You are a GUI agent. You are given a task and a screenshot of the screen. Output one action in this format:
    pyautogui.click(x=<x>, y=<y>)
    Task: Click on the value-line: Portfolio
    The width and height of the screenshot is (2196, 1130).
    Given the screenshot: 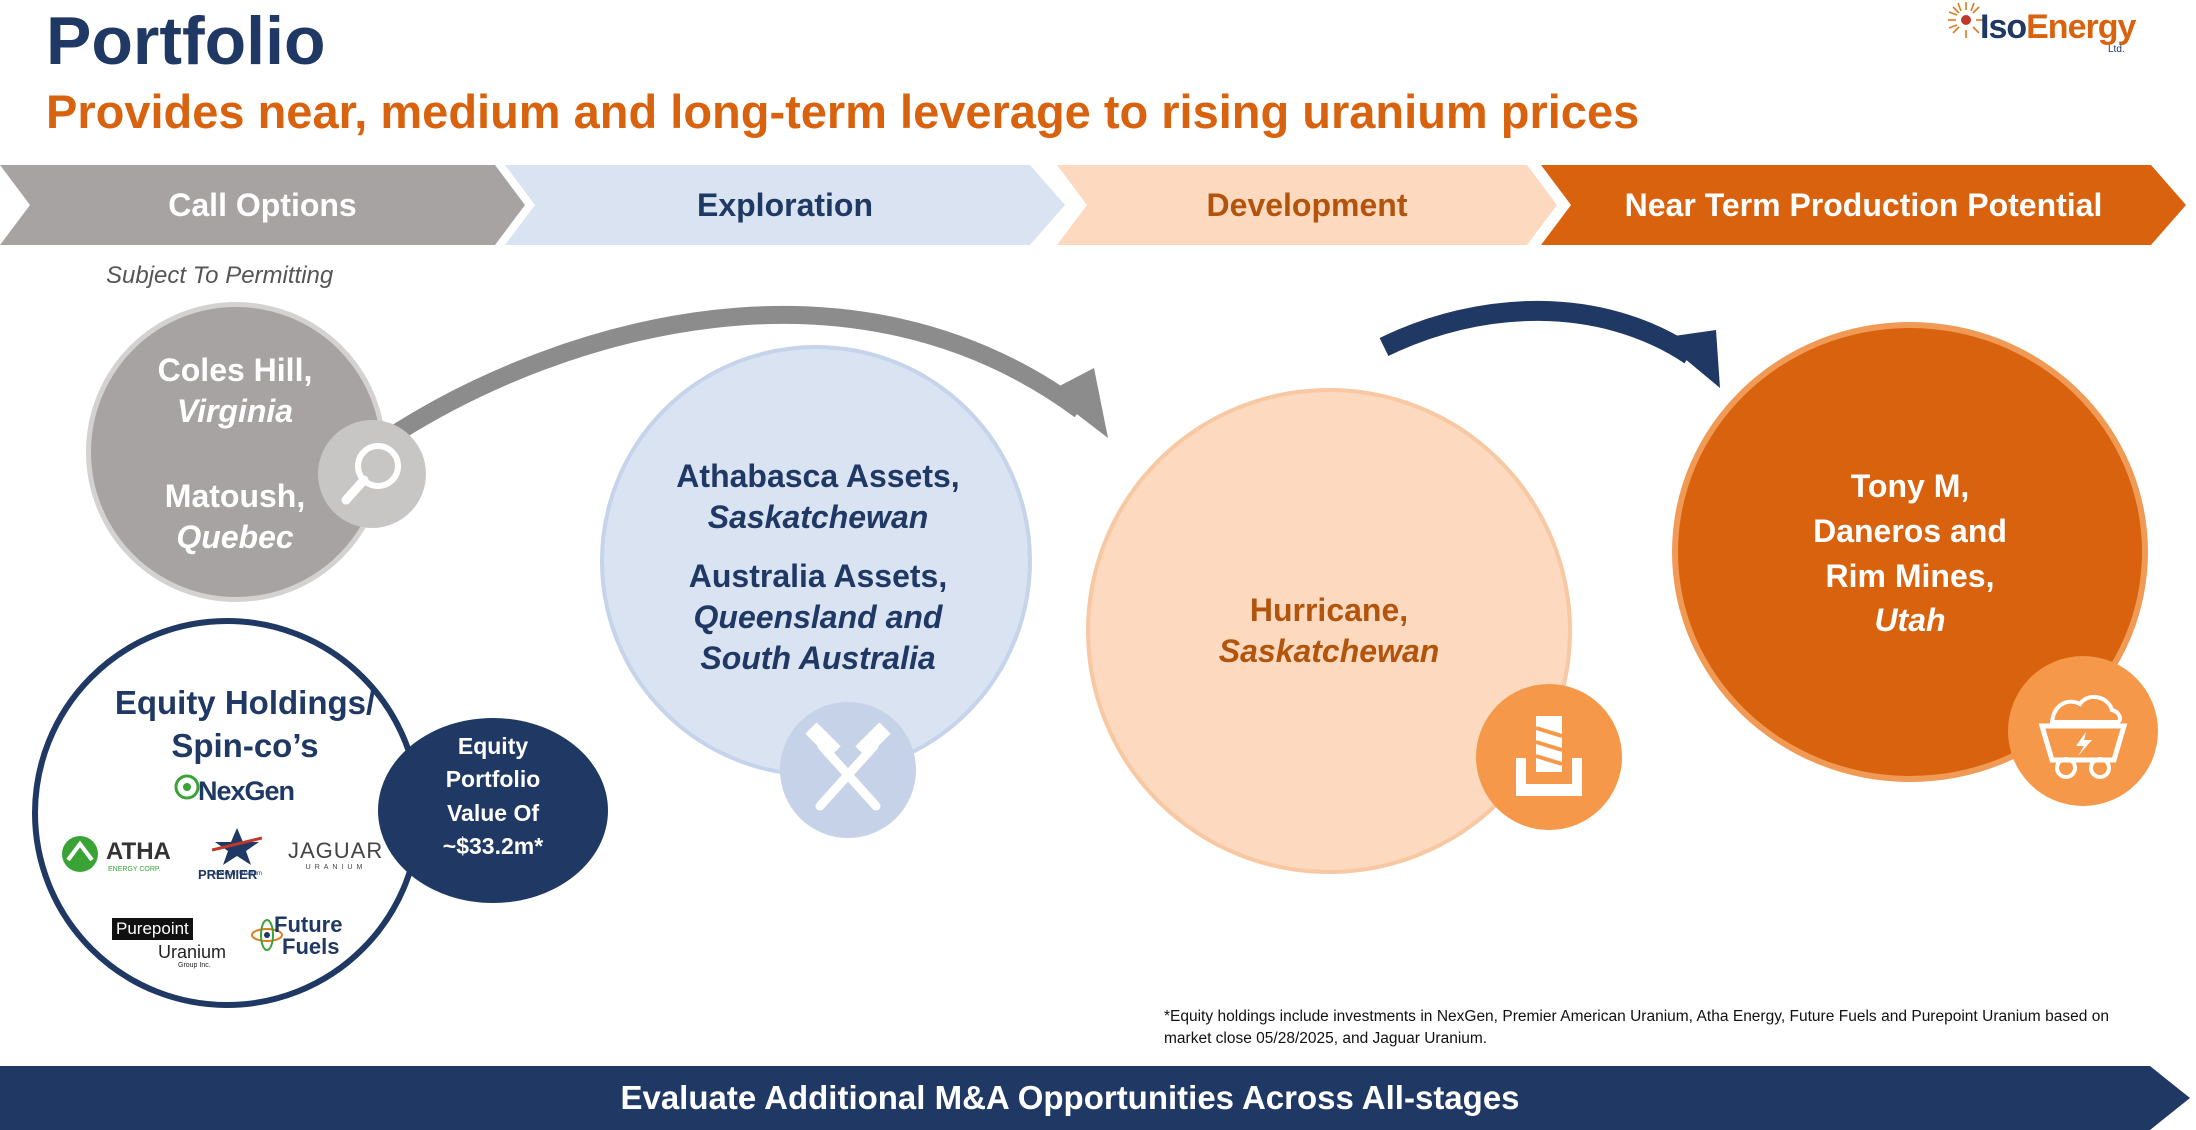 What is the action you would take?
    pyautogui.click(x=493, y=779)
    